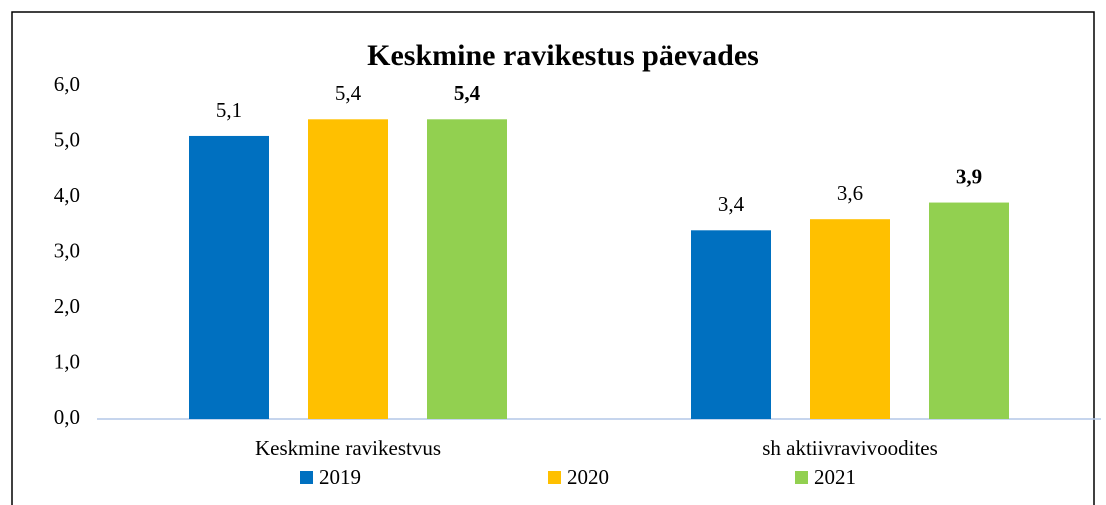 The width and height of the screenshot is (1106, 505). Describe the element at coordinates (835, 477) in the screenshot. I see `legend-label: 2021` at that location.